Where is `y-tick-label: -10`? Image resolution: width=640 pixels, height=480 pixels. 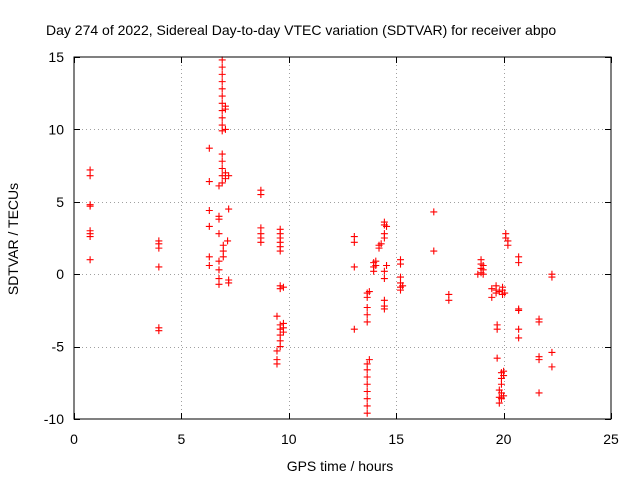 y-tick-label: -10 is located at coordinates (54, 419).